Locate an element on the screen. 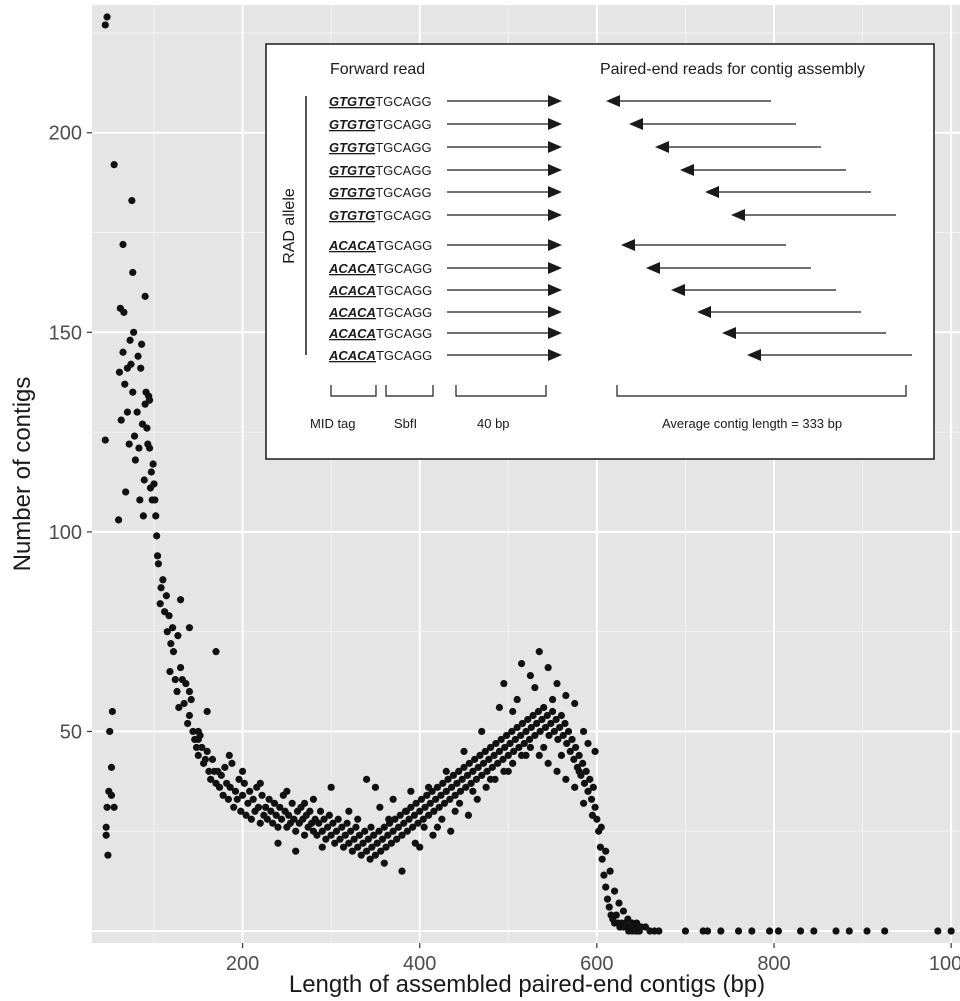 The width and height of the screenshot is (960, 1001). contig-length-brace is located at coordinates (761, 391).